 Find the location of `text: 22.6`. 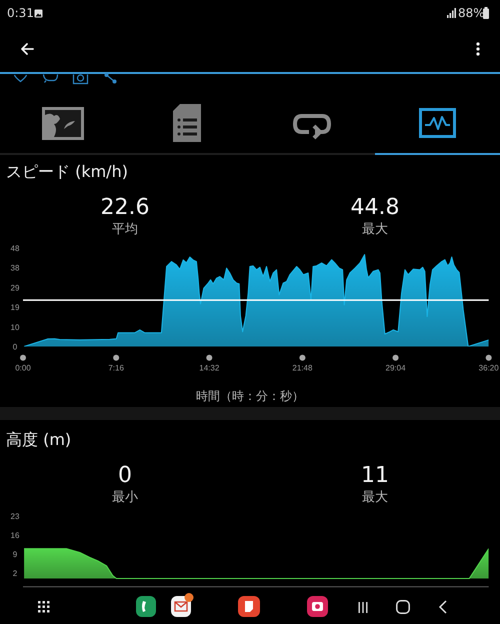

text: 22.6 is located at coordinates (125, 208).